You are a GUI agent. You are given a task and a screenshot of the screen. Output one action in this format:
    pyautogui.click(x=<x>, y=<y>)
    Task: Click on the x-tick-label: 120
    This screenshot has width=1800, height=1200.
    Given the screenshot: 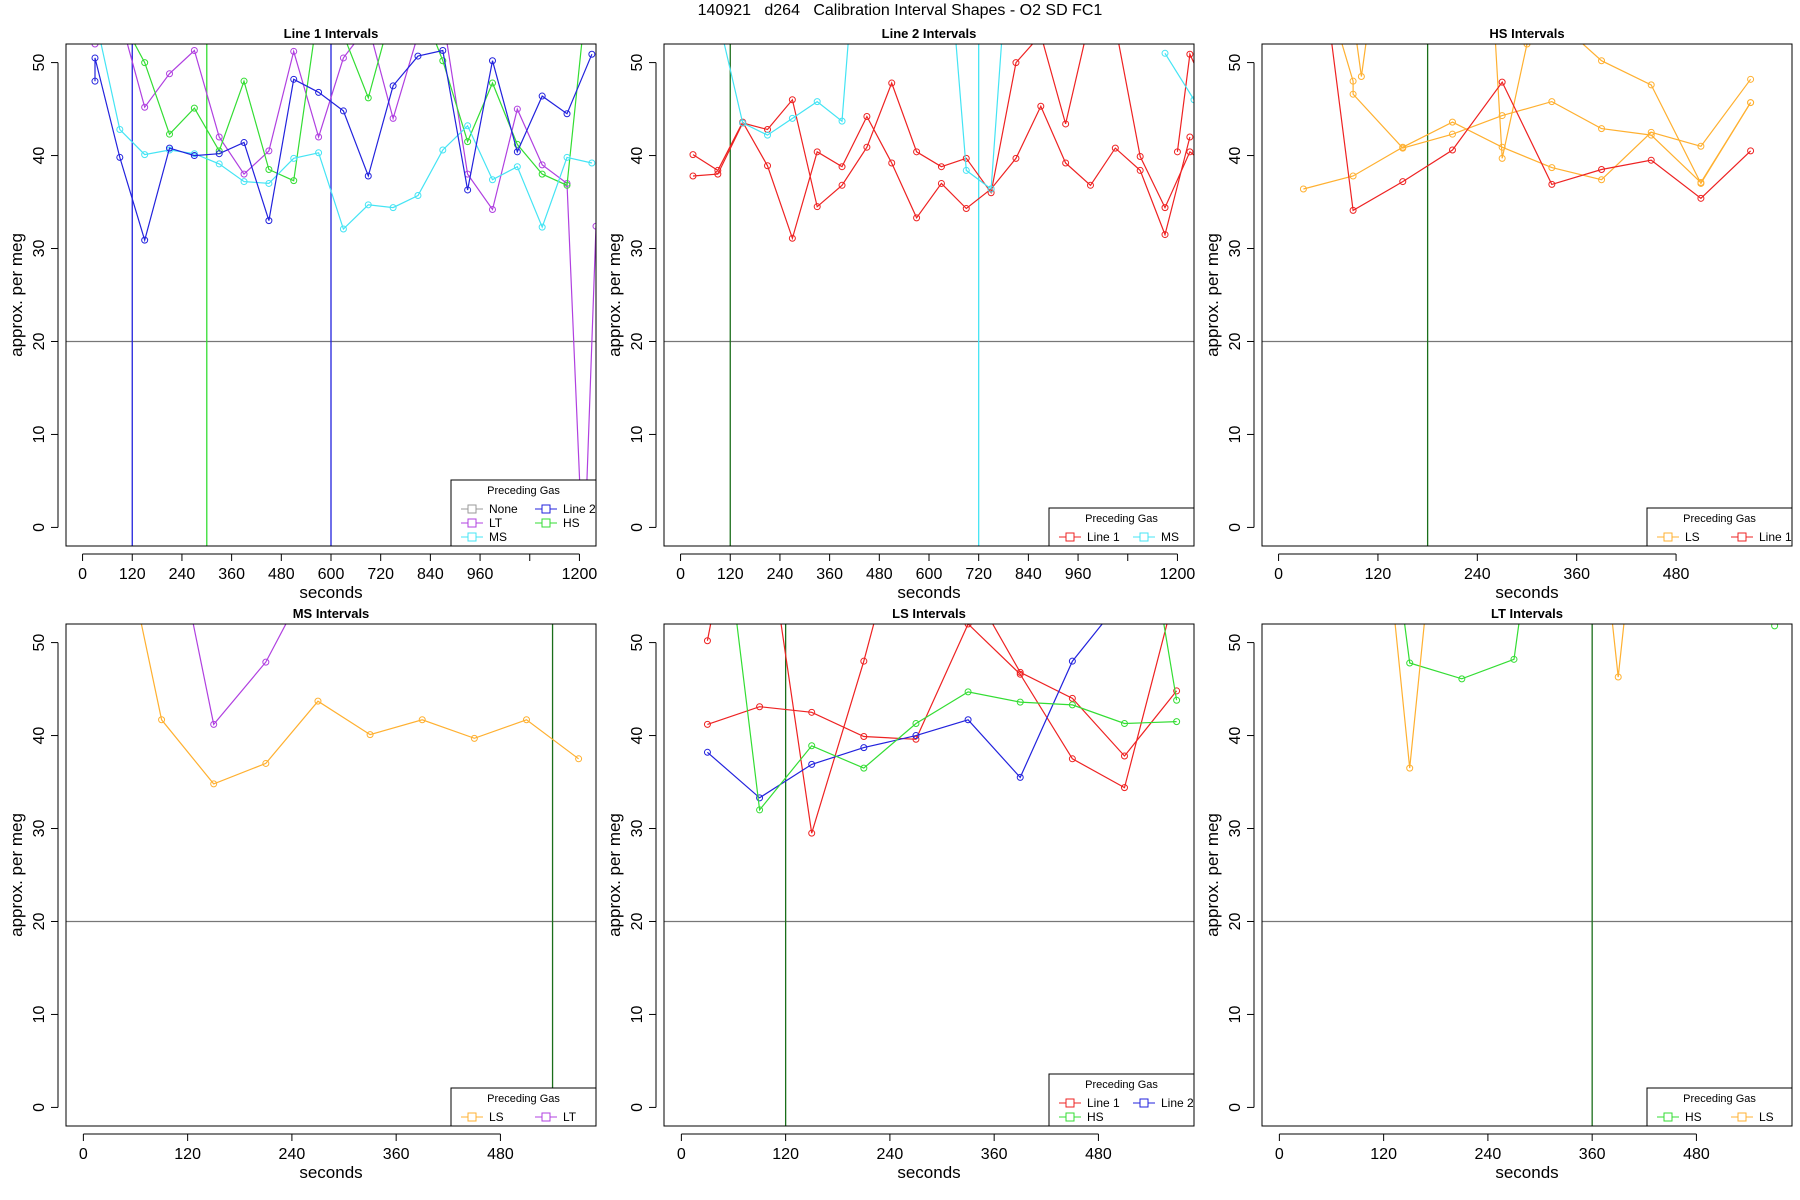 What is the action you would take?
    pyautogui.click(x=132, y=574)
    